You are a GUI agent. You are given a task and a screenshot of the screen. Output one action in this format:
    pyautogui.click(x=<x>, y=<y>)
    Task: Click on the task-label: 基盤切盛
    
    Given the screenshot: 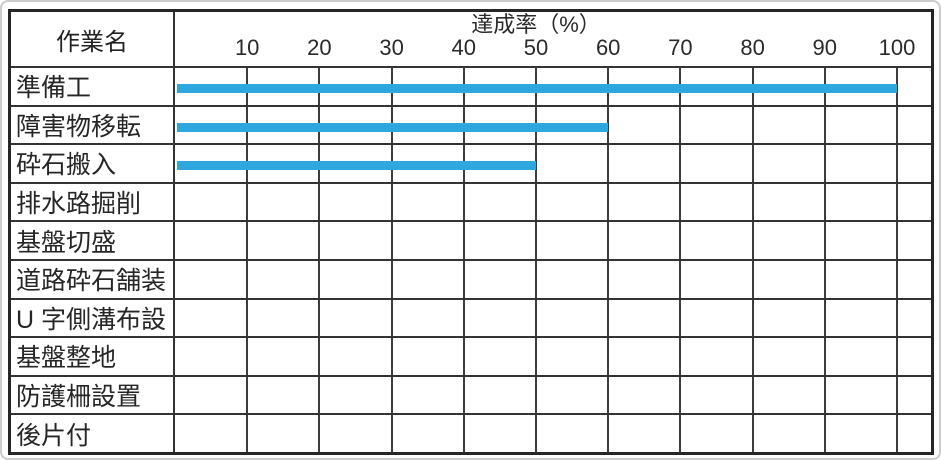 What is the action you would take?
    pyautogui.click(x=93, y=240)
    